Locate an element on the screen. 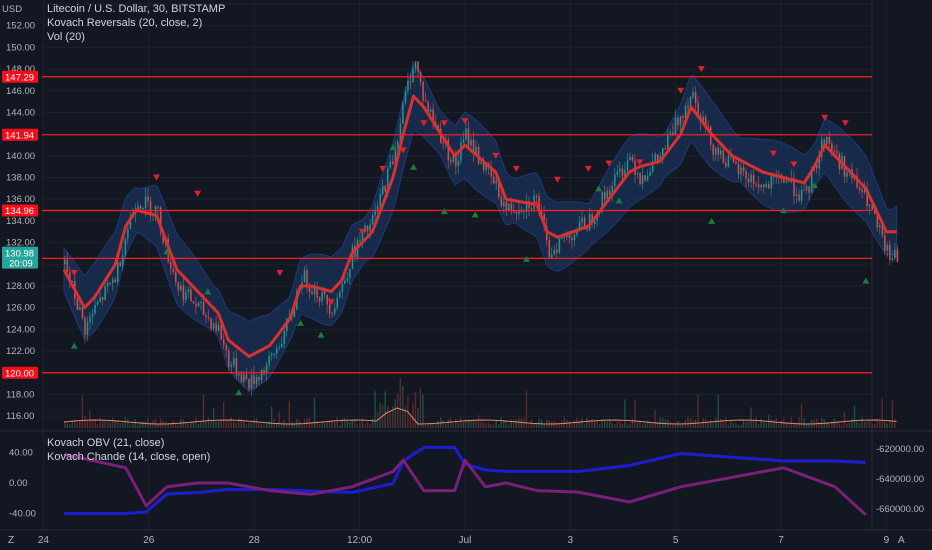 The height and width of the screenshot is (550, 932). time-tick-label: 24 is located at coordinates (44, 540).